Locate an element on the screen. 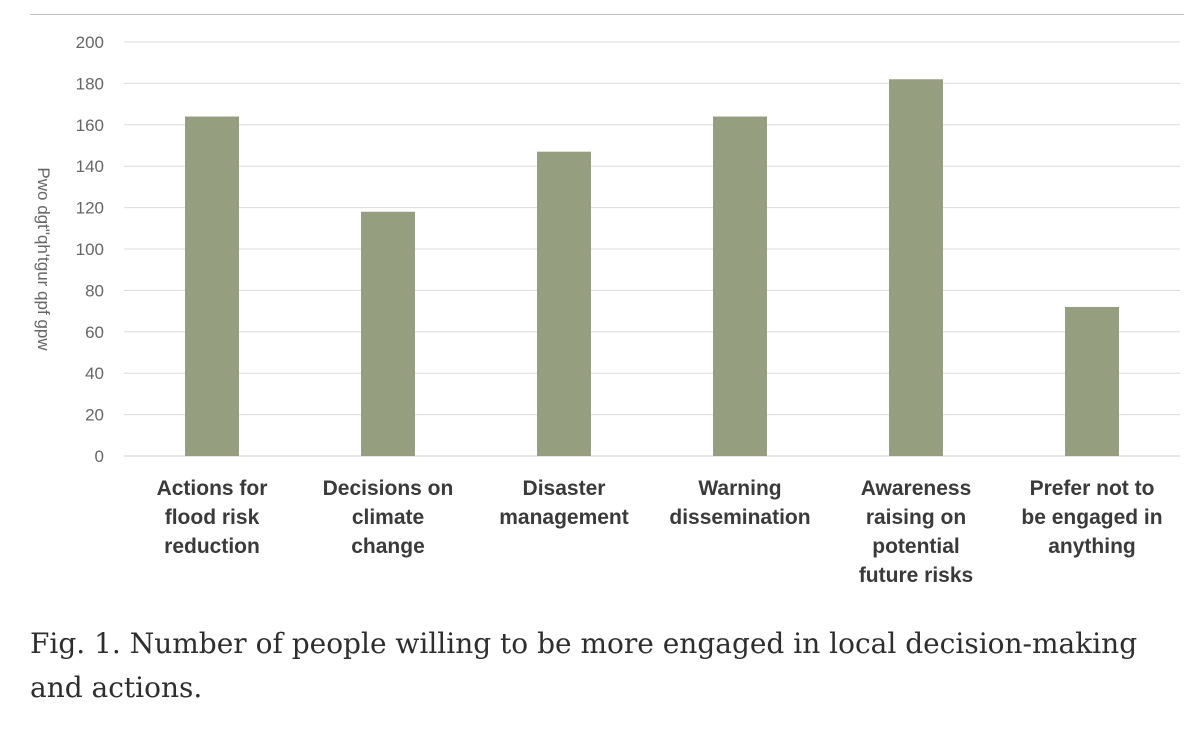 Image resolution: width=1200 pixels, height=732 pixels. y-tick-label: 180 is located at coordinates (90, 83).